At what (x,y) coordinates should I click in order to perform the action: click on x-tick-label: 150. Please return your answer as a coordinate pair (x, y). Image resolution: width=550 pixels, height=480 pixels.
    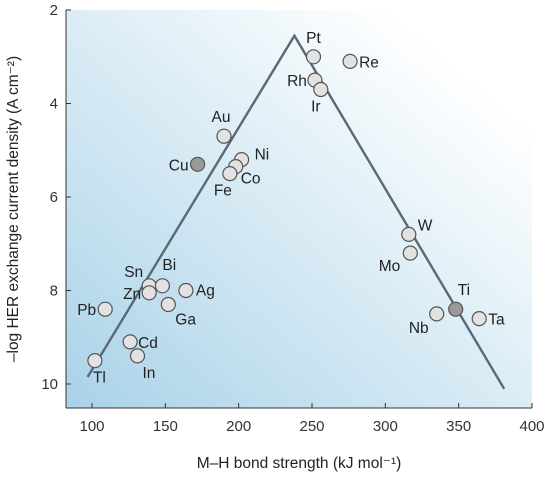
    Looking at the image, I should click on (165, 426).